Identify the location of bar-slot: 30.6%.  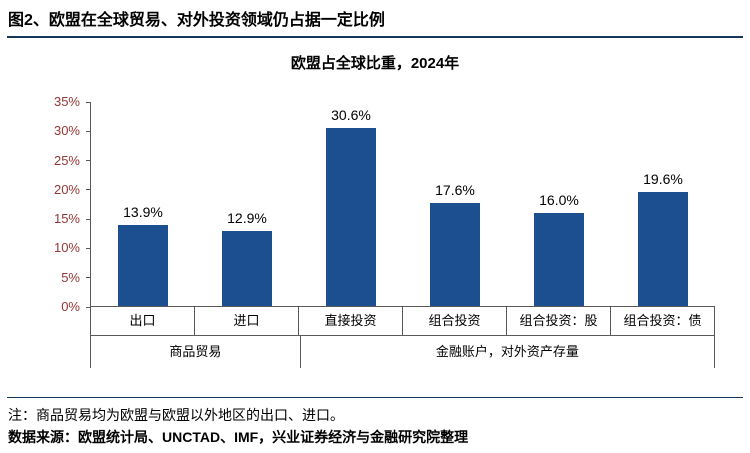
(351, 204).